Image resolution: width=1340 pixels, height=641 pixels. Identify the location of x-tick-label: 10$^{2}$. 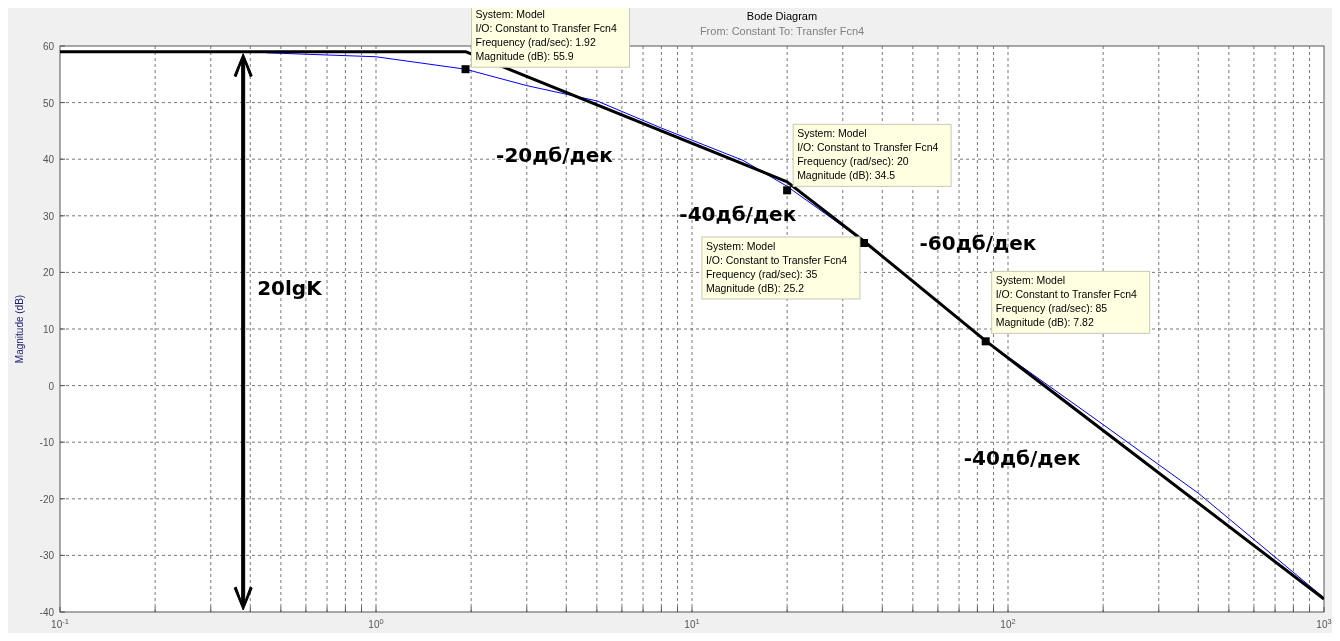
(1008, 623).